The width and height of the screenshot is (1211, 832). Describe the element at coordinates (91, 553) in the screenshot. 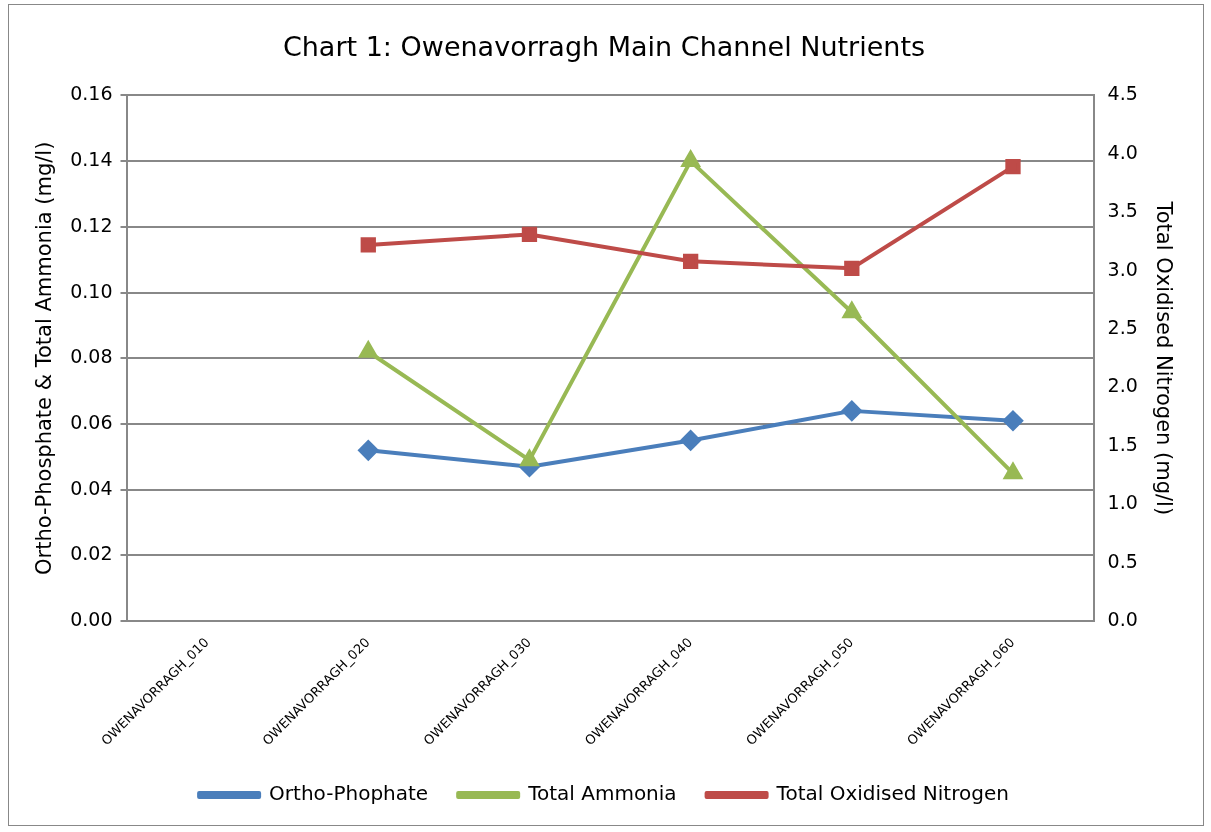

I see `y-tick-label: 0.02` at that location.